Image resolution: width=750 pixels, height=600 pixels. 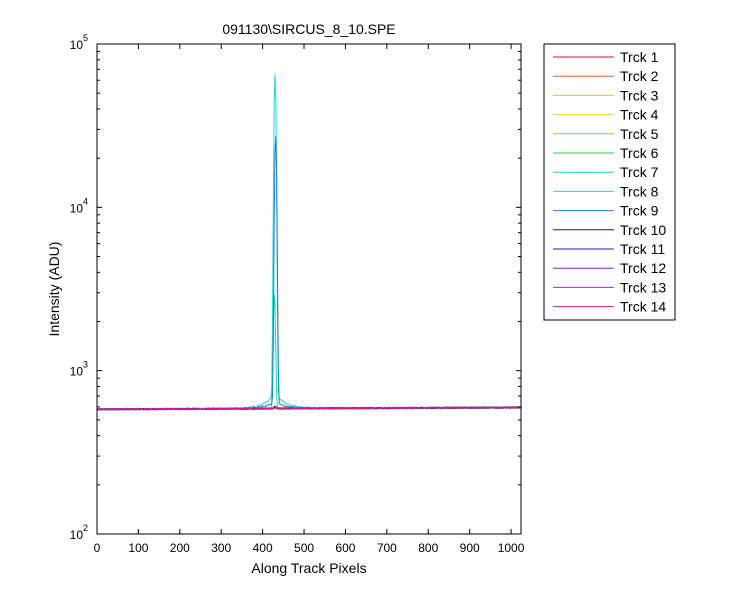 What do you see at coordinates (511, 548) in the screenshot?
I see `x-tick-label: 1000` at bounding box center [511, 548].